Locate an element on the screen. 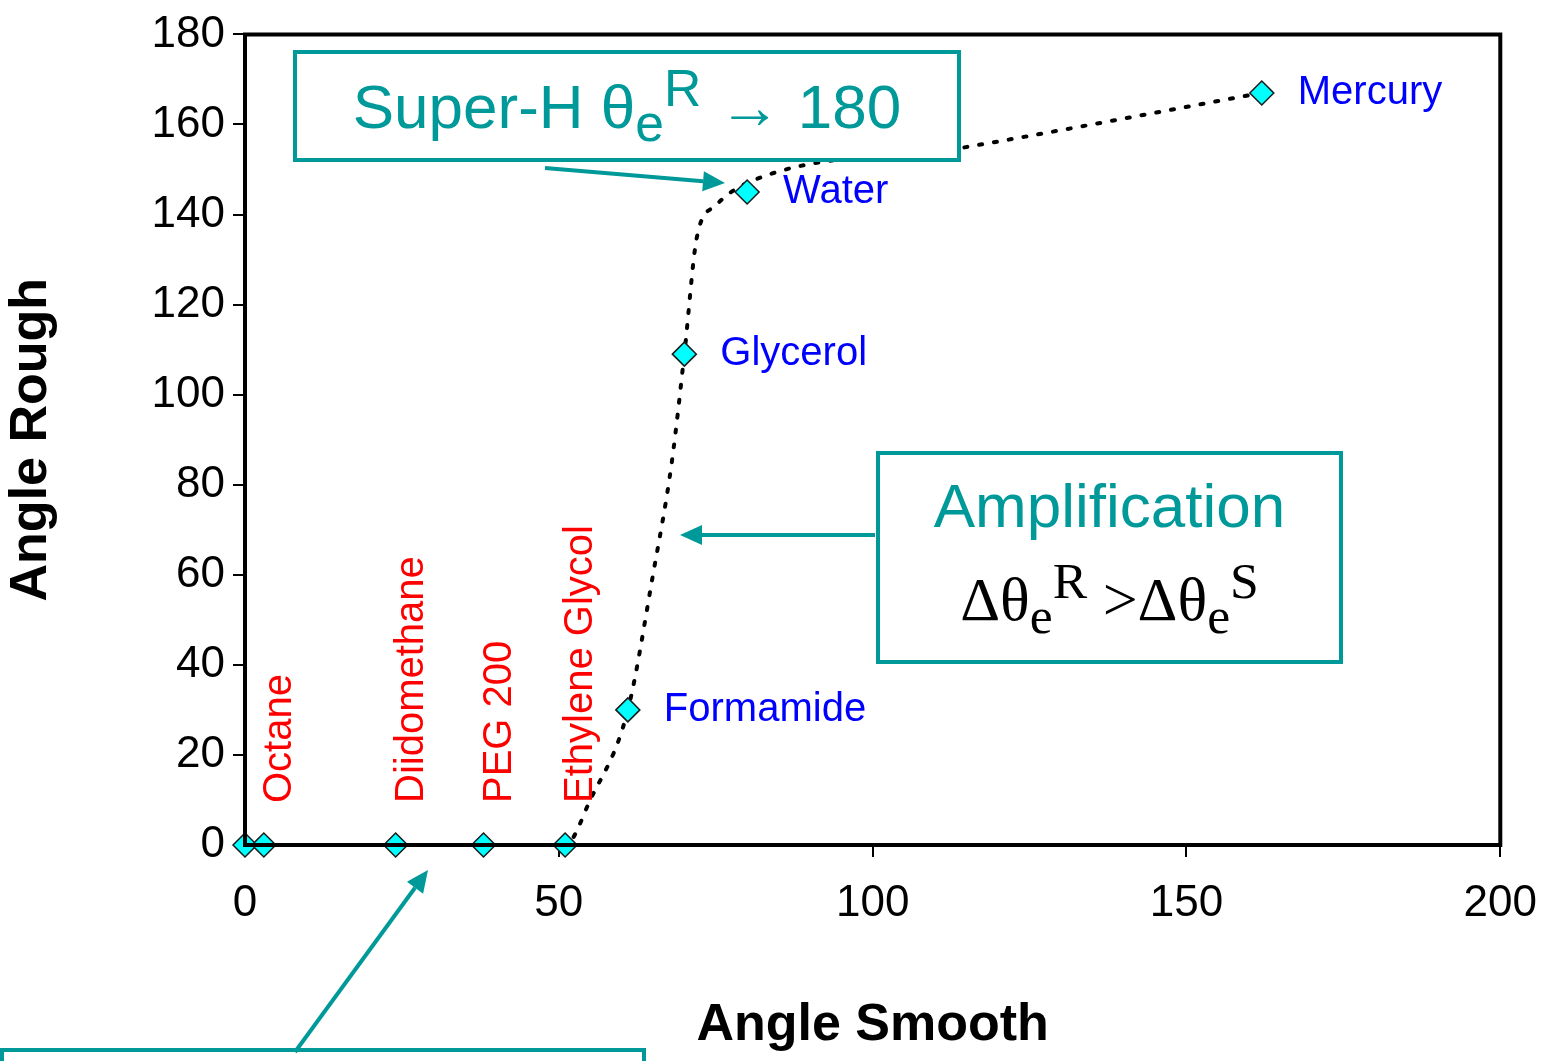  x-tick-label: 50 is located at coordinates (559, 900).